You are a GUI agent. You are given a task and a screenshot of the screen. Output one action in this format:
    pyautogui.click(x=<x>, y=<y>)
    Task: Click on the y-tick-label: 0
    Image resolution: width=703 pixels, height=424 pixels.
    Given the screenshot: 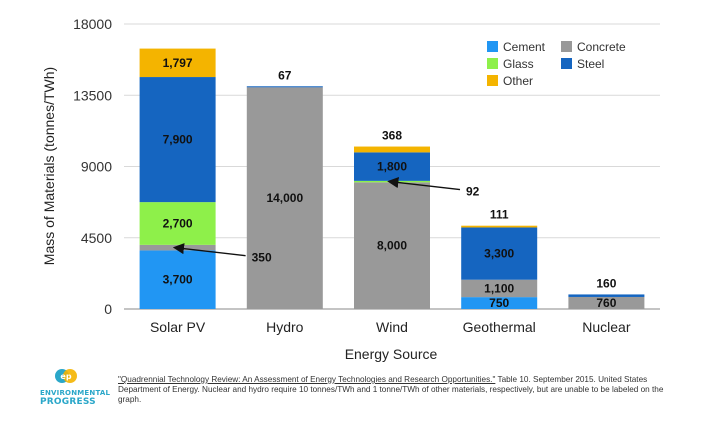 What is the action you would take?
    pyautogui.click(x=108, y=309)
    